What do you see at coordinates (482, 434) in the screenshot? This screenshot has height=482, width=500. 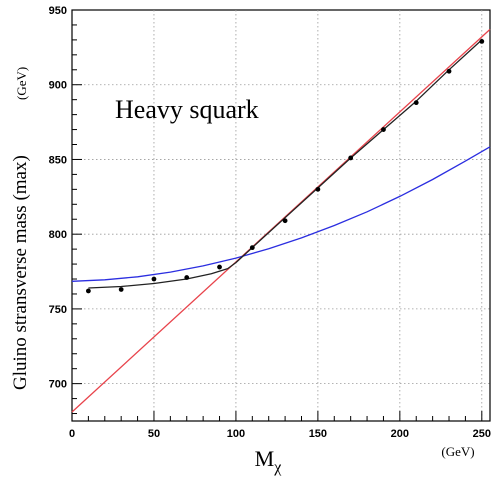 I see `x-tick-label: 250` at bounding box center [482, 434].